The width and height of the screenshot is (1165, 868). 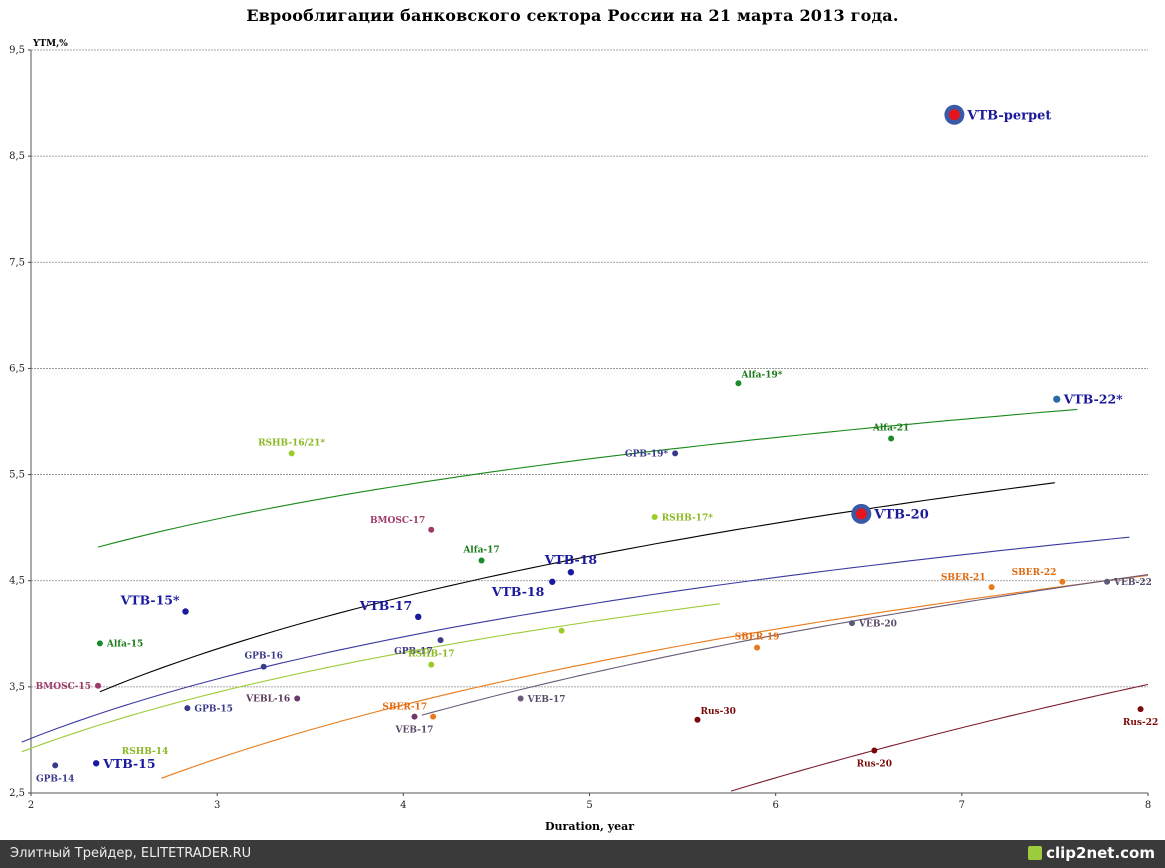 What do you see at coordinates (761, 375) in the screenshot?
I see `point-label: Alfa-19*` at bounding box center [761, 375].